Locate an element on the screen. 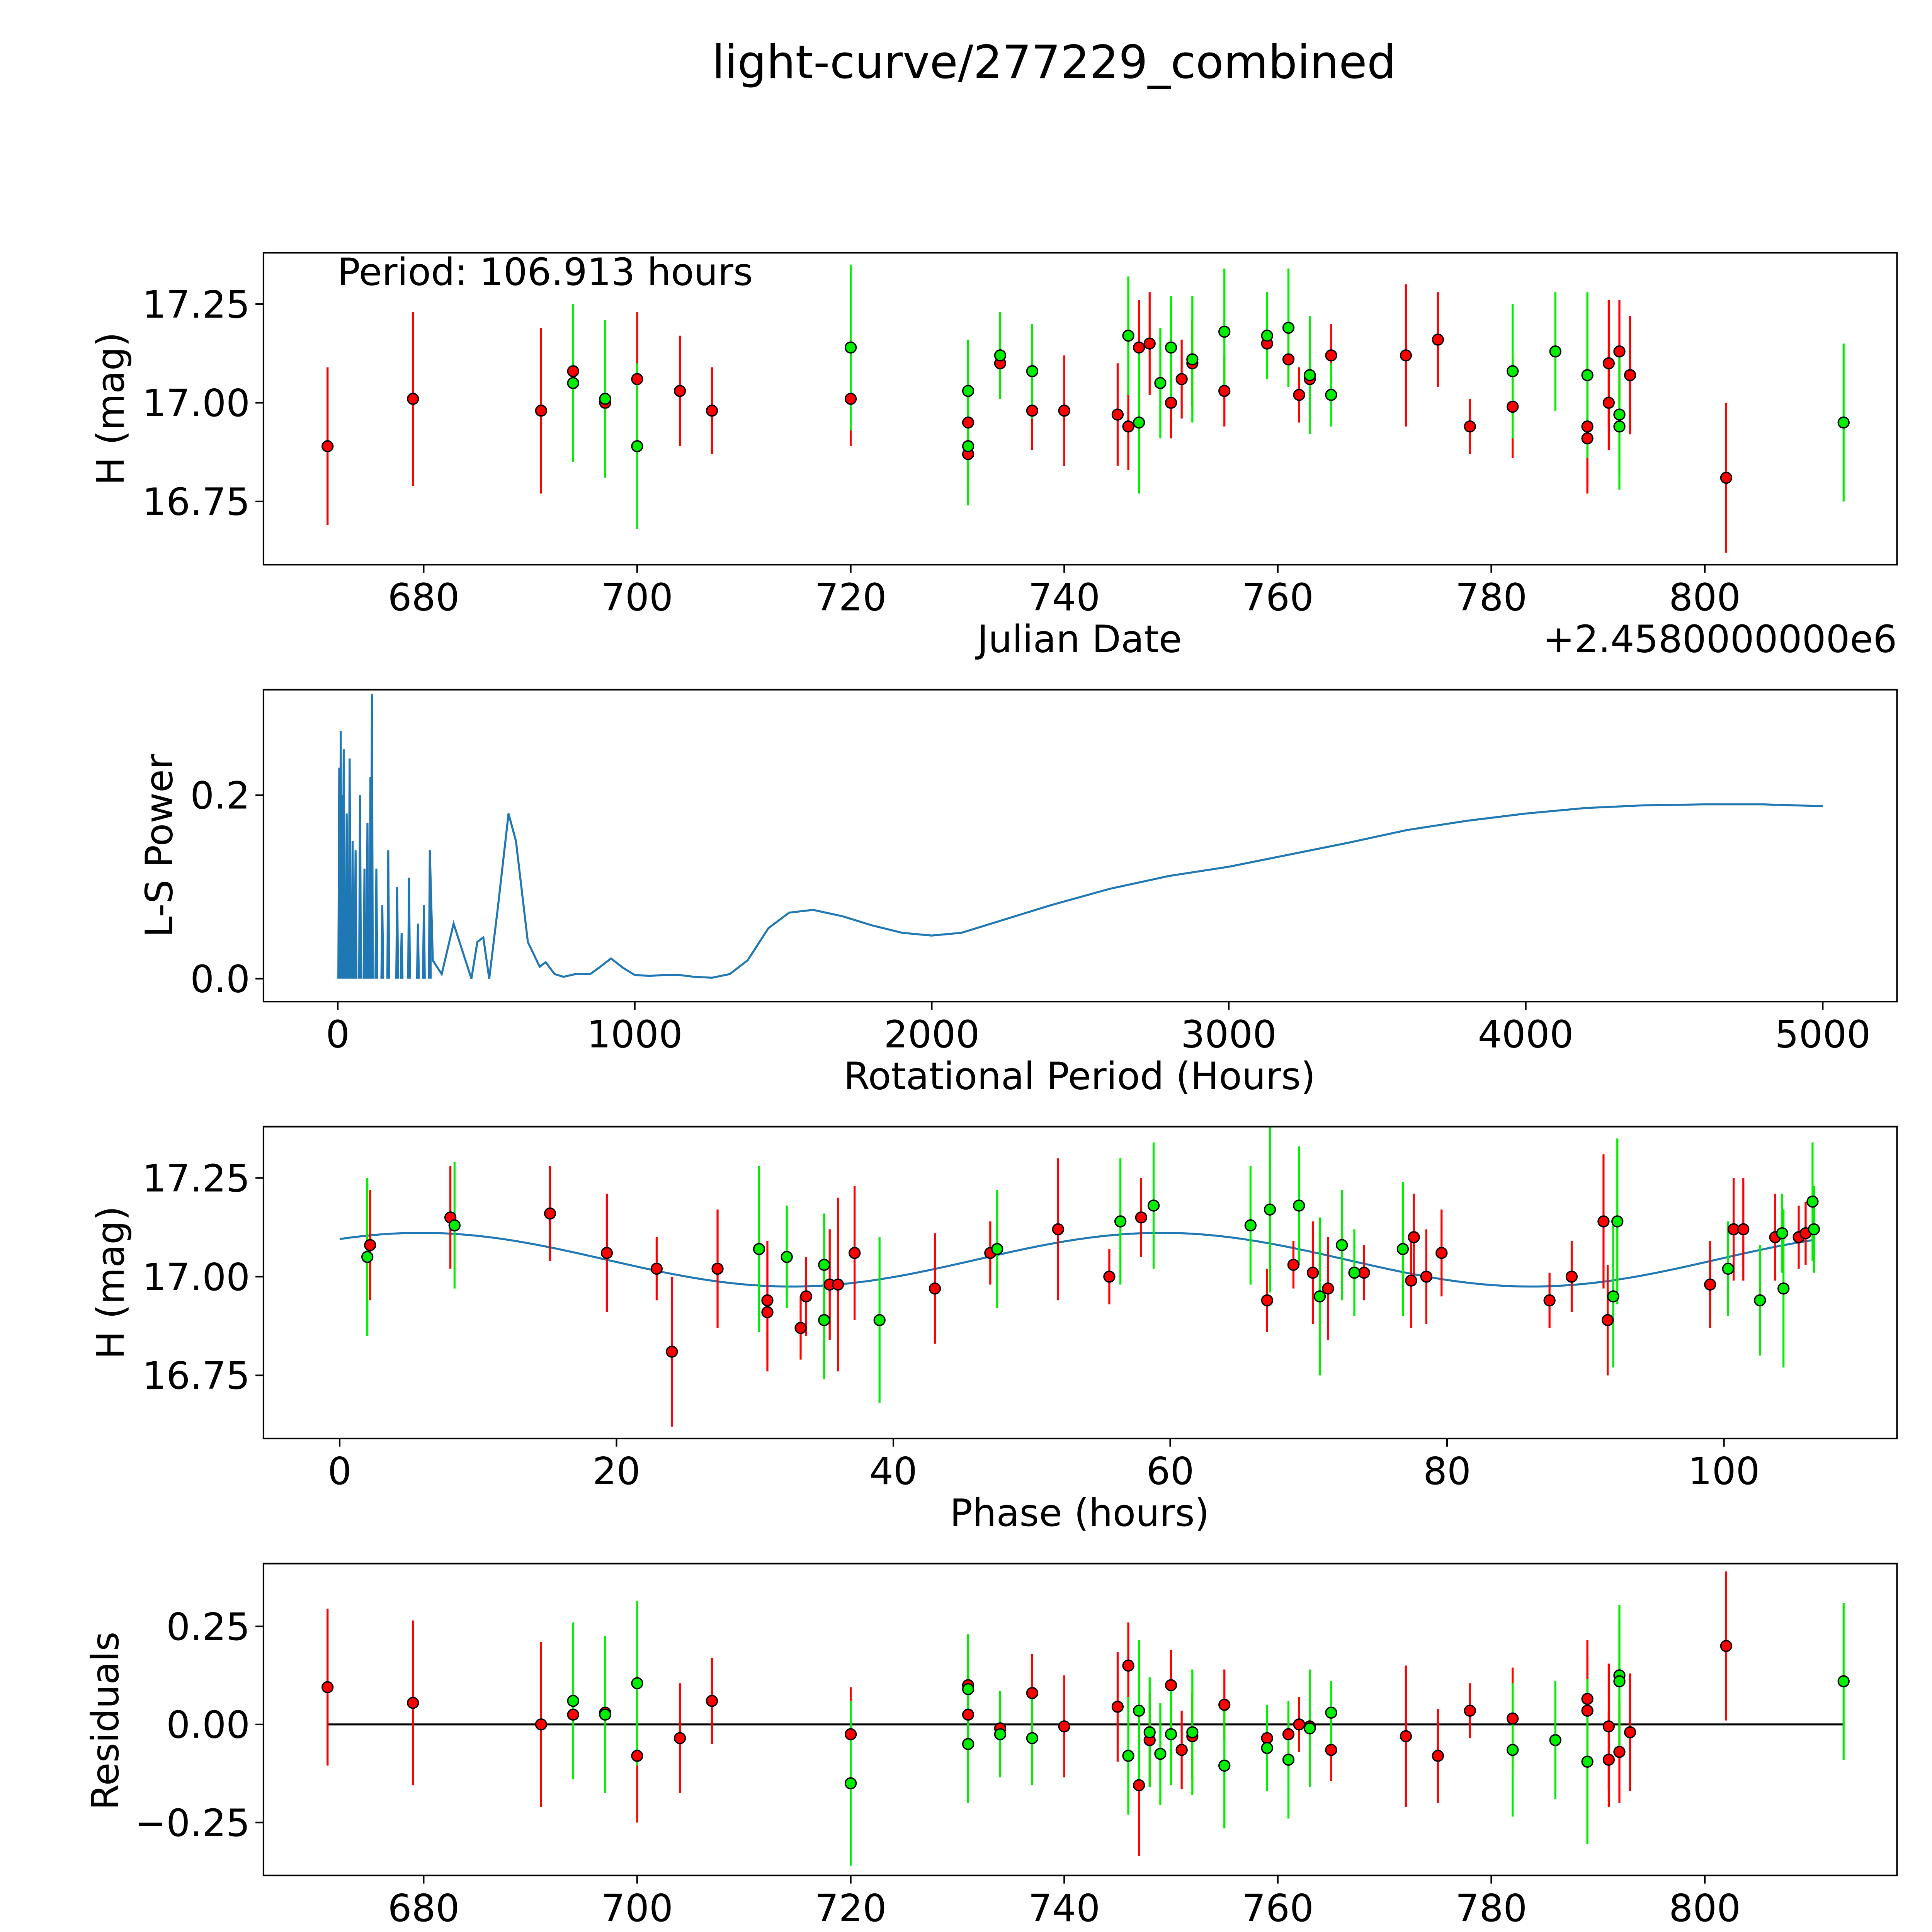  residuals-plot-area is located at coordinates (1085, 1718).